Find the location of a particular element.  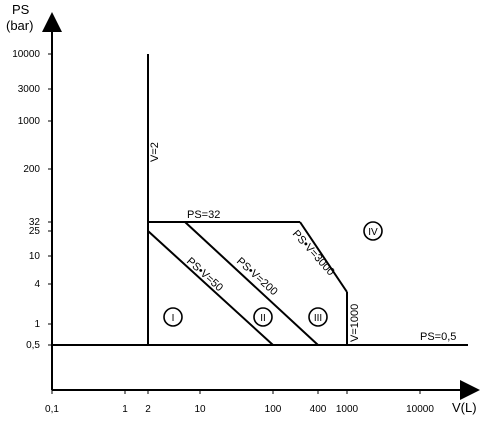

y-tick-label: 3000 is located at coordinates (29, 89).